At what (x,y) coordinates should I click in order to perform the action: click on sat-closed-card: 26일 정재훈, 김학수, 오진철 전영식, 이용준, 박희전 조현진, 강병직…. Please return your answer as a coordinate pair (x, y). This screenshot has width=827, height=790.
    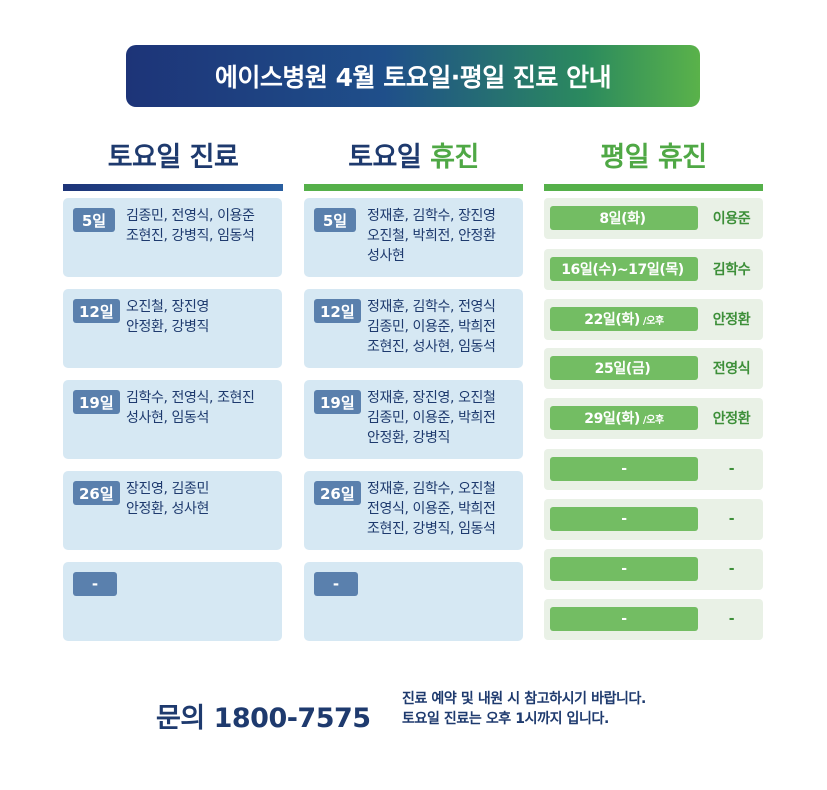
    Looking at the image, I should click on (413, 510).